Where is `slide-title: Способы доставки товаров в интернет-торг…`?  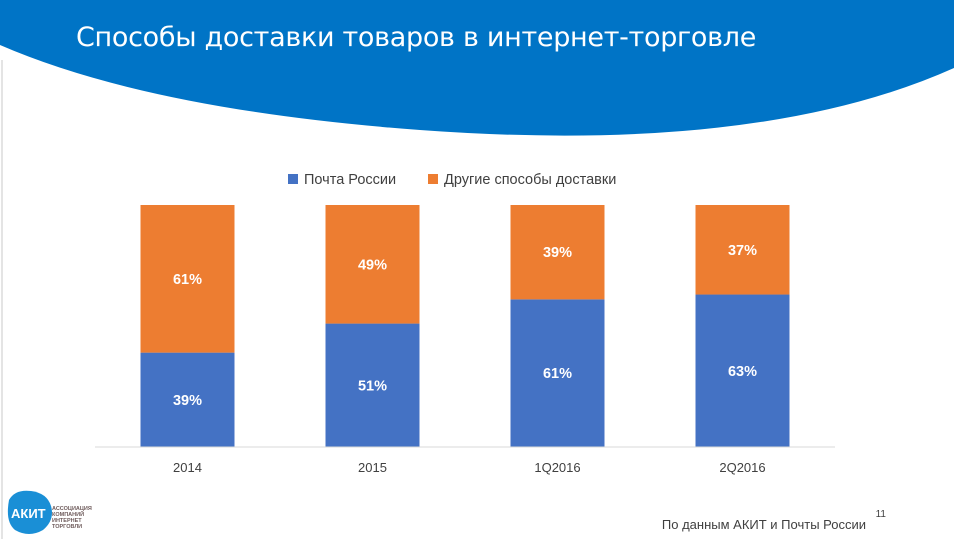 slide-title: Способы доставки товаров в интернет-торг… is located at coordinates (416, 37).